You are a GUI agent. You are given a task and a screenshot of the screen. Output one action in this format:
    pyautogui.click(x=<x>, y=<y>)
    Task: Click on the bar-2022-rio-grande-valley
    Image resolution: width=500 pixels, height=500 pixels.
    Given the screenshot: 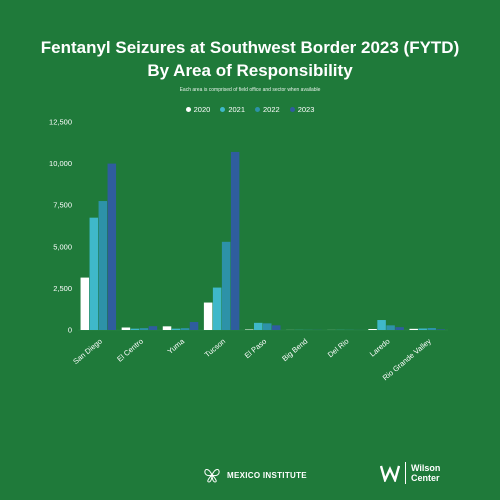 What is the action you would take?
    pyautogui.click(x=431, y=329)
    